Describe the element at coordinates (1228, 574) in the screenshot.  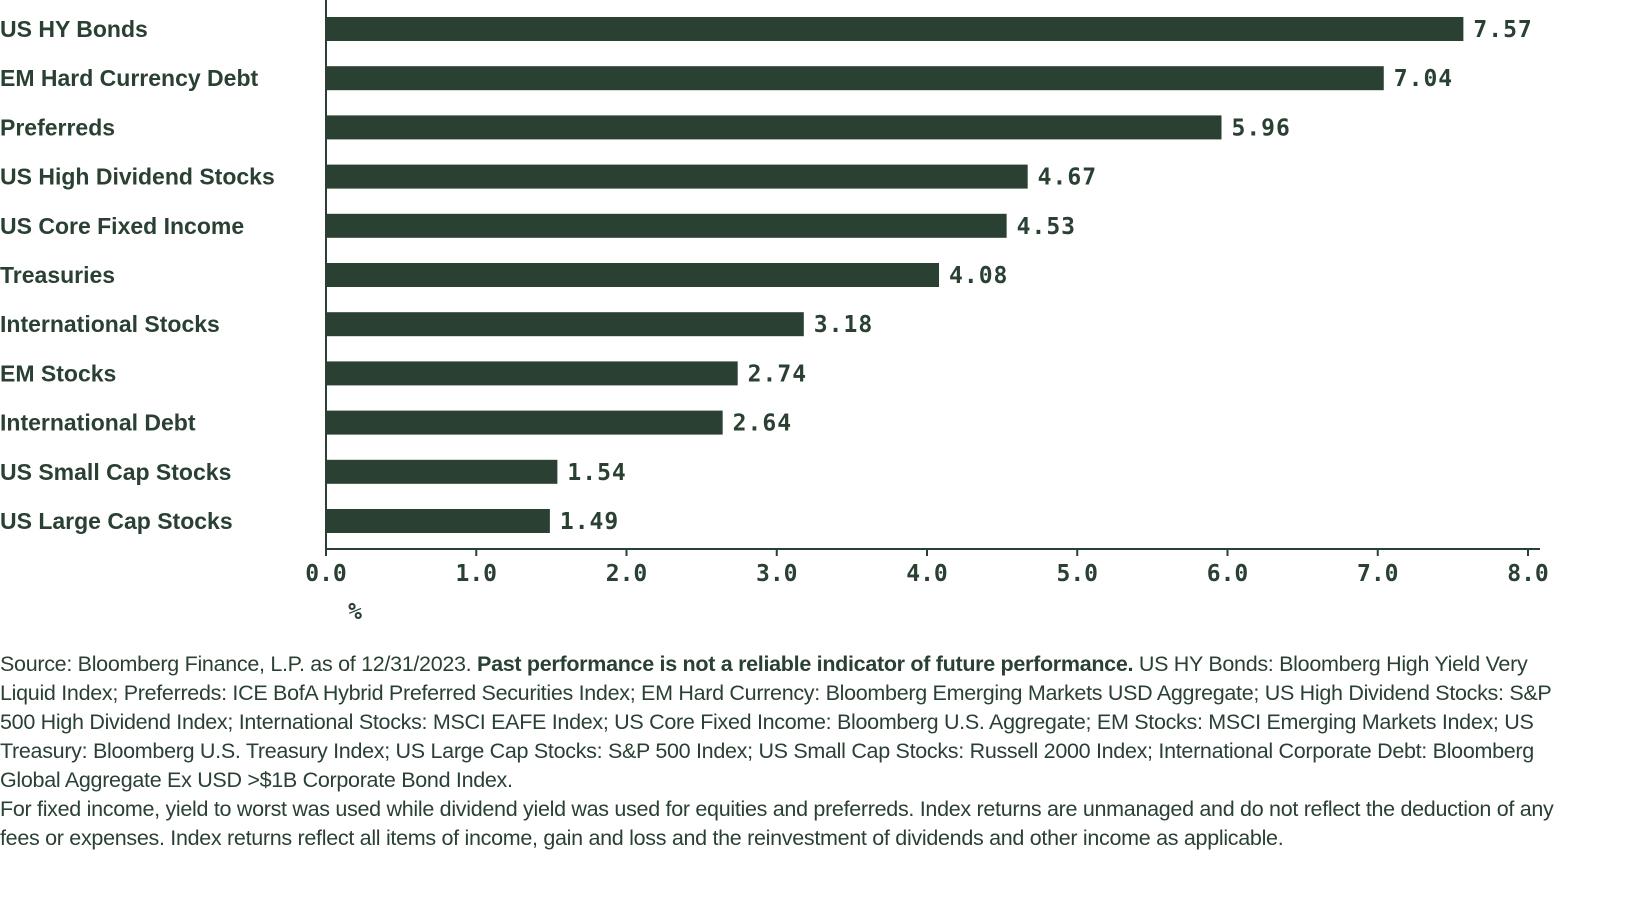
I see `x-tick-label: 6.0` at that location.